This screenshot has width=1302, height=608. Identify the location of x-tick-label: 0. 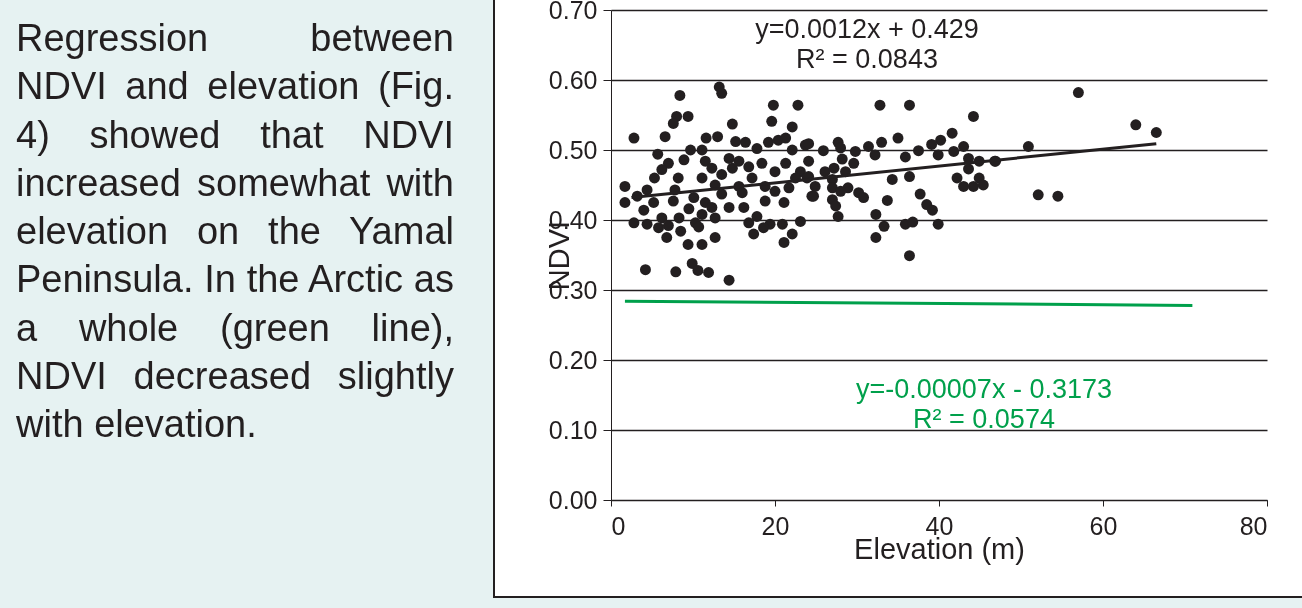
(618, 525).